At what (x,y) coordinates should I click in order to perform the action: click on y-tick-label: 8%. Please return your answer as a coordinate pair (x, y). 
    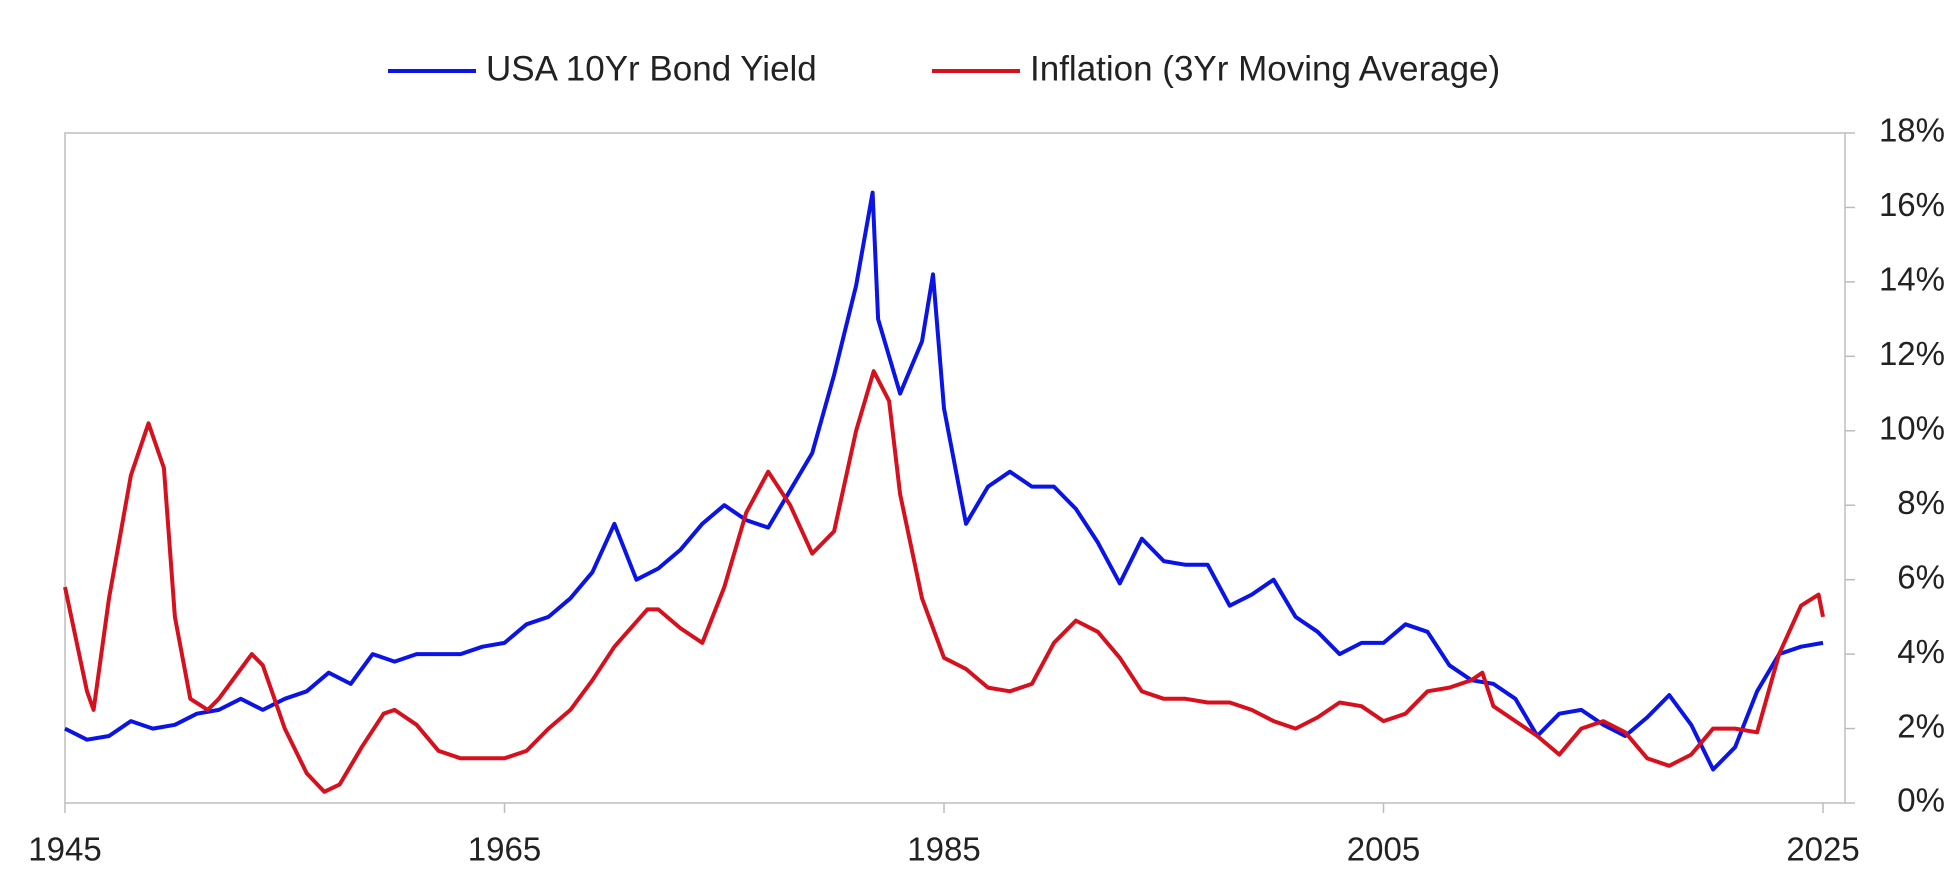
    Looking at the image, I should click on (1921, 502).